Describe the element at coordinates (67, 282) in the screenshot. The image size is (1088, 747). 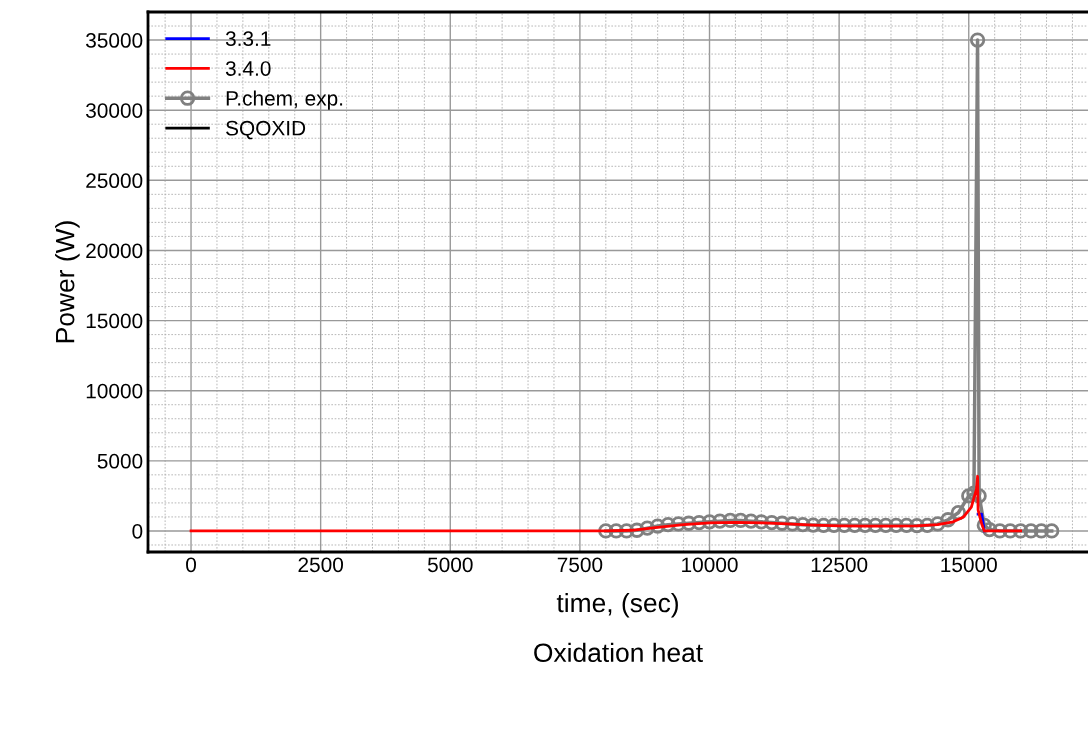
I see `y-axis-title: Power (W)` at that location.